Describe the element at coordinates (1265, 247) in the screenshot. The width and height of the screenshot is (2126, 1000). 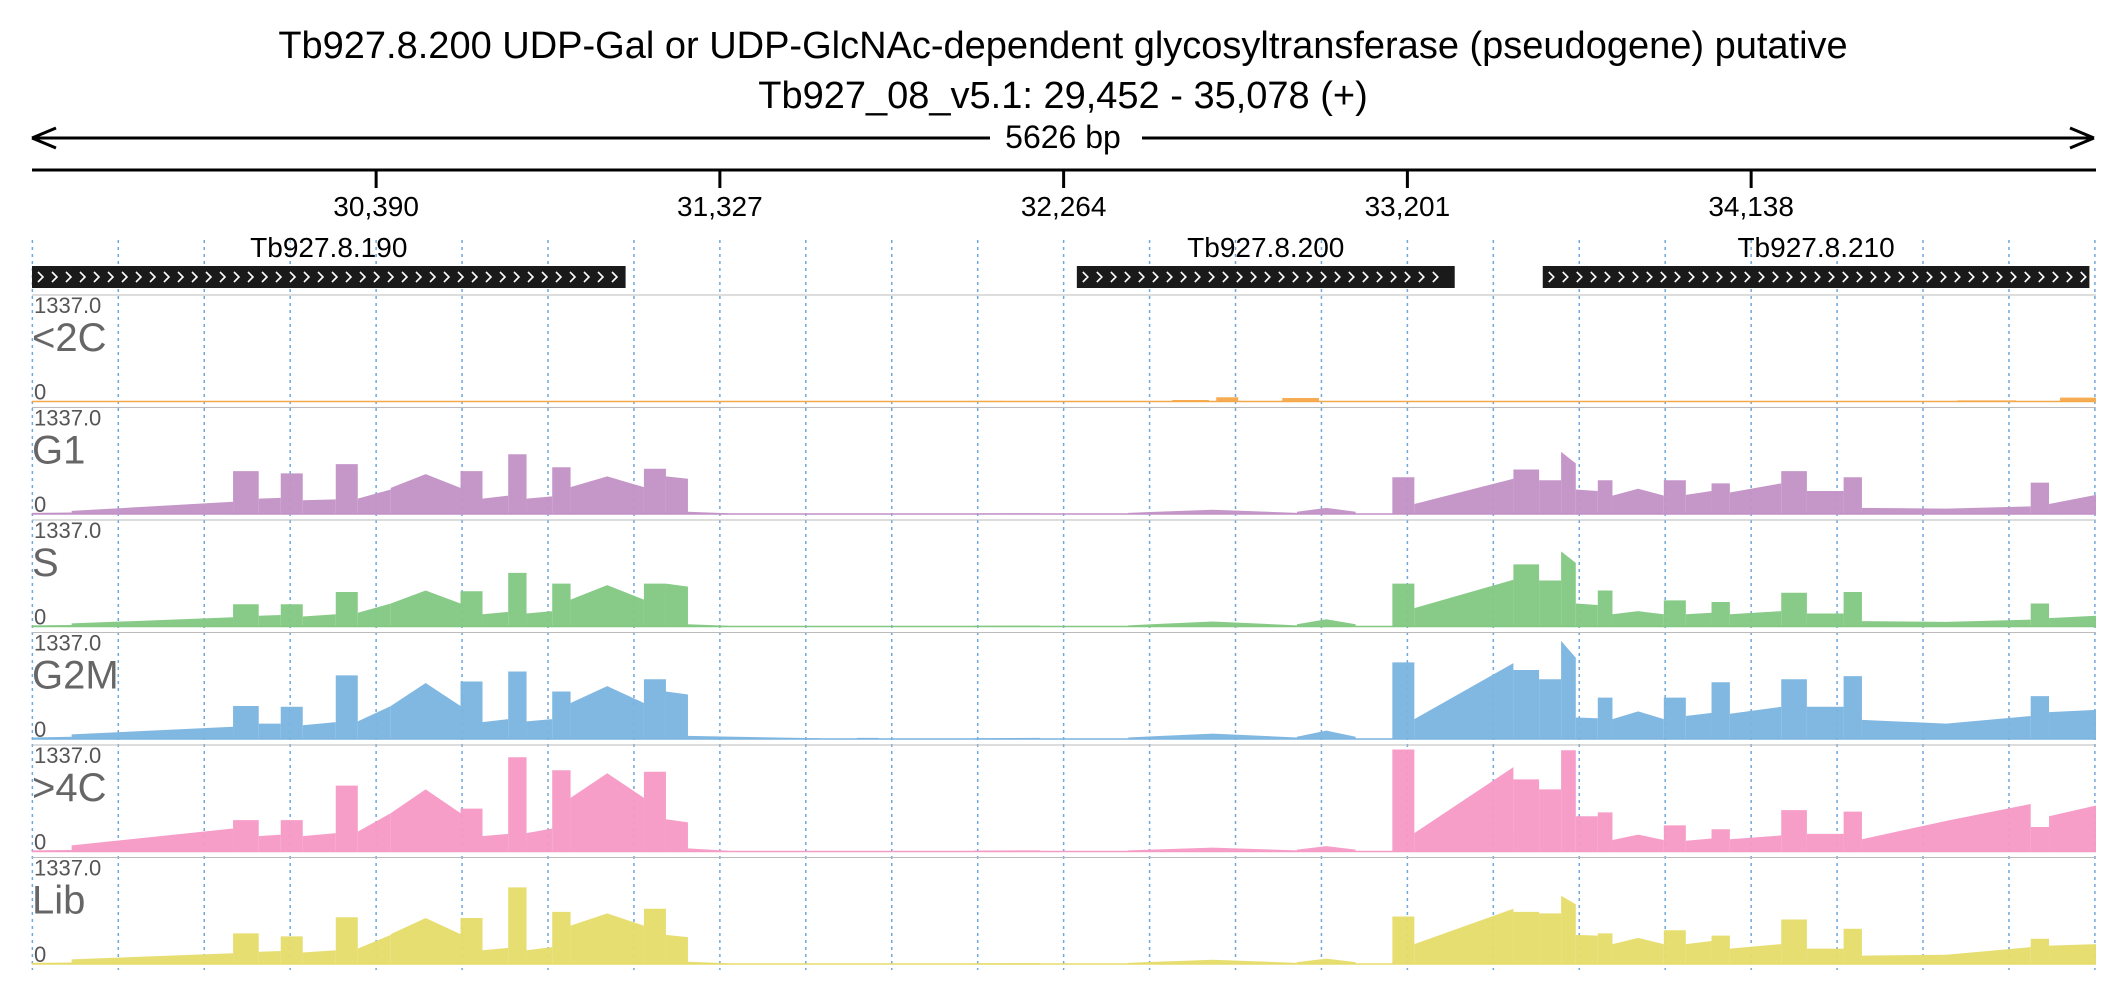
I see `gene-label: Tb927.8.200` at that location.